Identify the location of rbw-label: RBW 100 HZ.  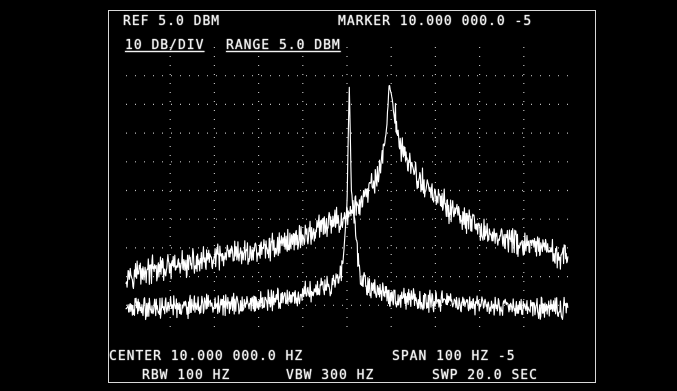
(186, 375).